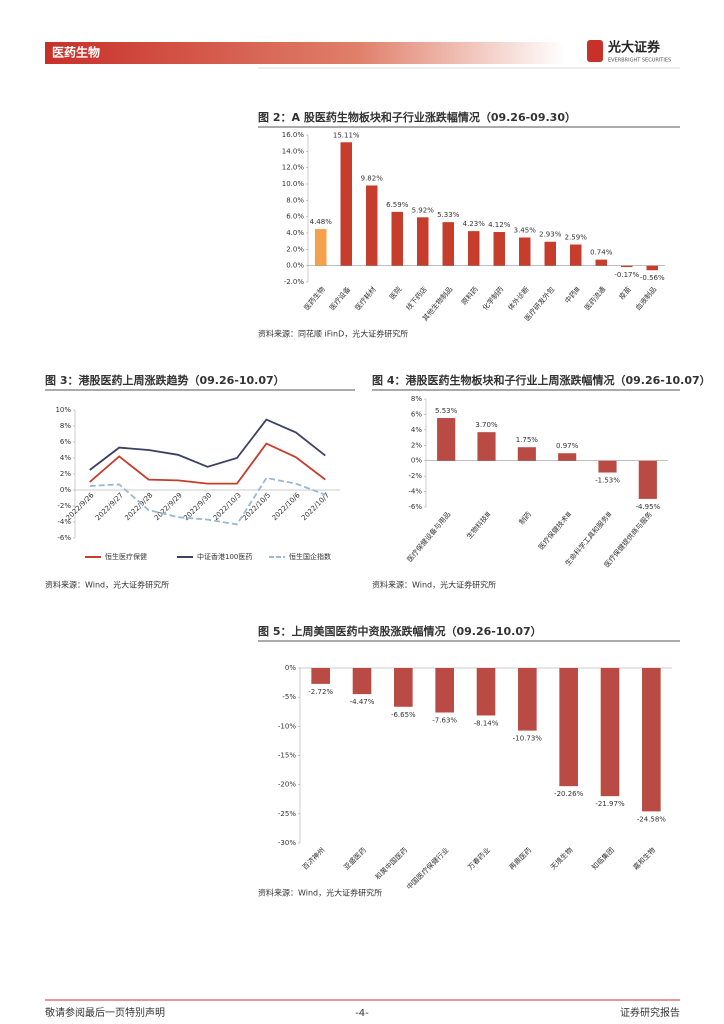 This screenshot has width=724, height=1024. I want to click on y-tick-label: 6%, so click(65, 442).